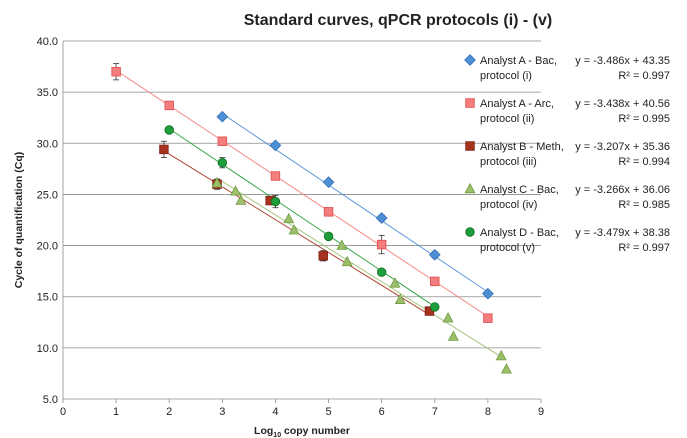 Image resolution: width=687 pixels, height=438 pixels. Describe the element at coordinates (507, 119) in the screenshot. I see `legend-label-line2: protocol (ii)` at that location.